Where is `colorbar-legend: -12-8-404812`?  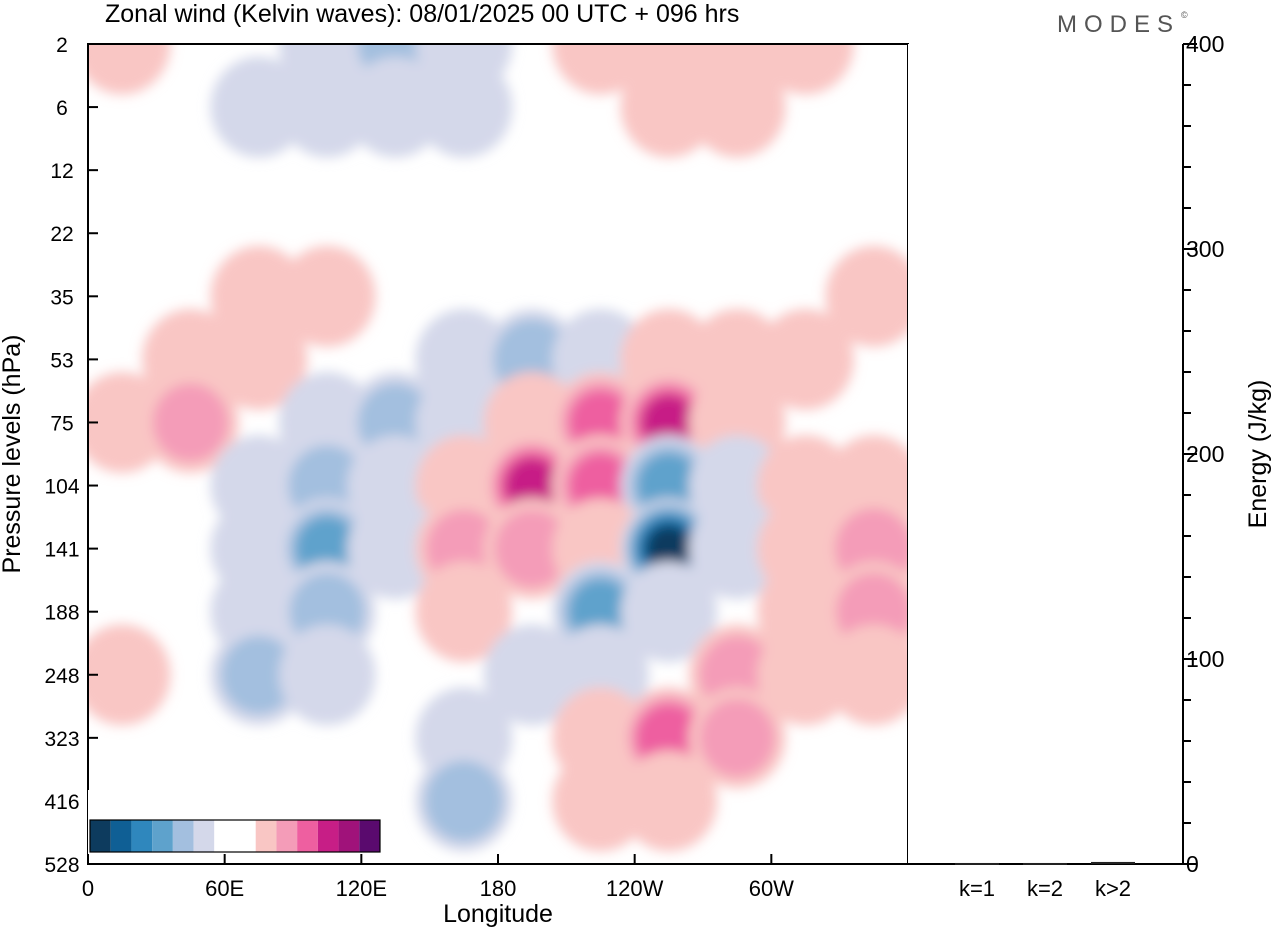 colorbar-legend: -12-8-404812 is located at coordinates (235, 821).